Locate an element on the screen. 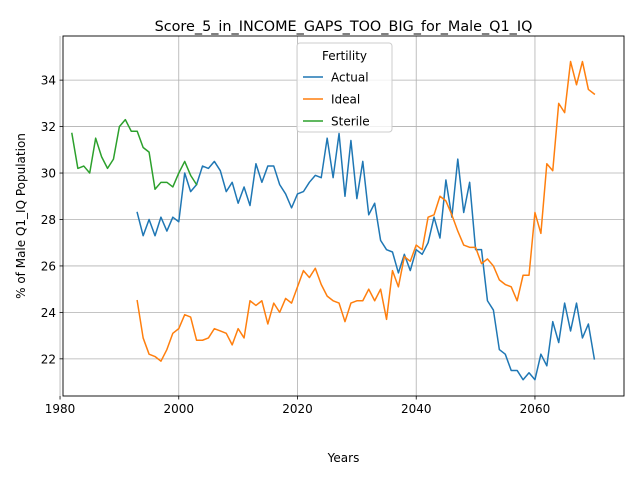 The height and width of the screenshot is (484, 640). x-tick-label: 2040 is located at coordinates (416, 409).